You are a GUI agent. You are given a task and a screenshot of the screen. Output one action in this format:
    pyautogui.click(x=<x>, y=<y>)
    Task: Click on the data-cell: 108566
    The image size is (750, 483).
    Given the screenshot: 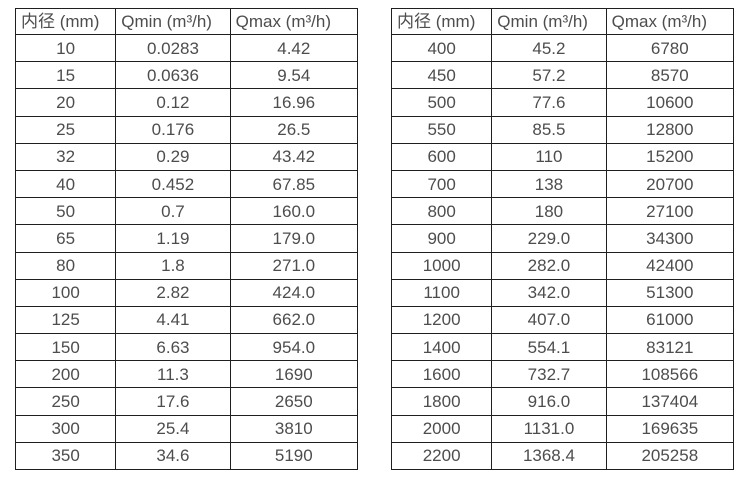 What is the action you would take?
    pyautogui.click(x=670, y=374)
    